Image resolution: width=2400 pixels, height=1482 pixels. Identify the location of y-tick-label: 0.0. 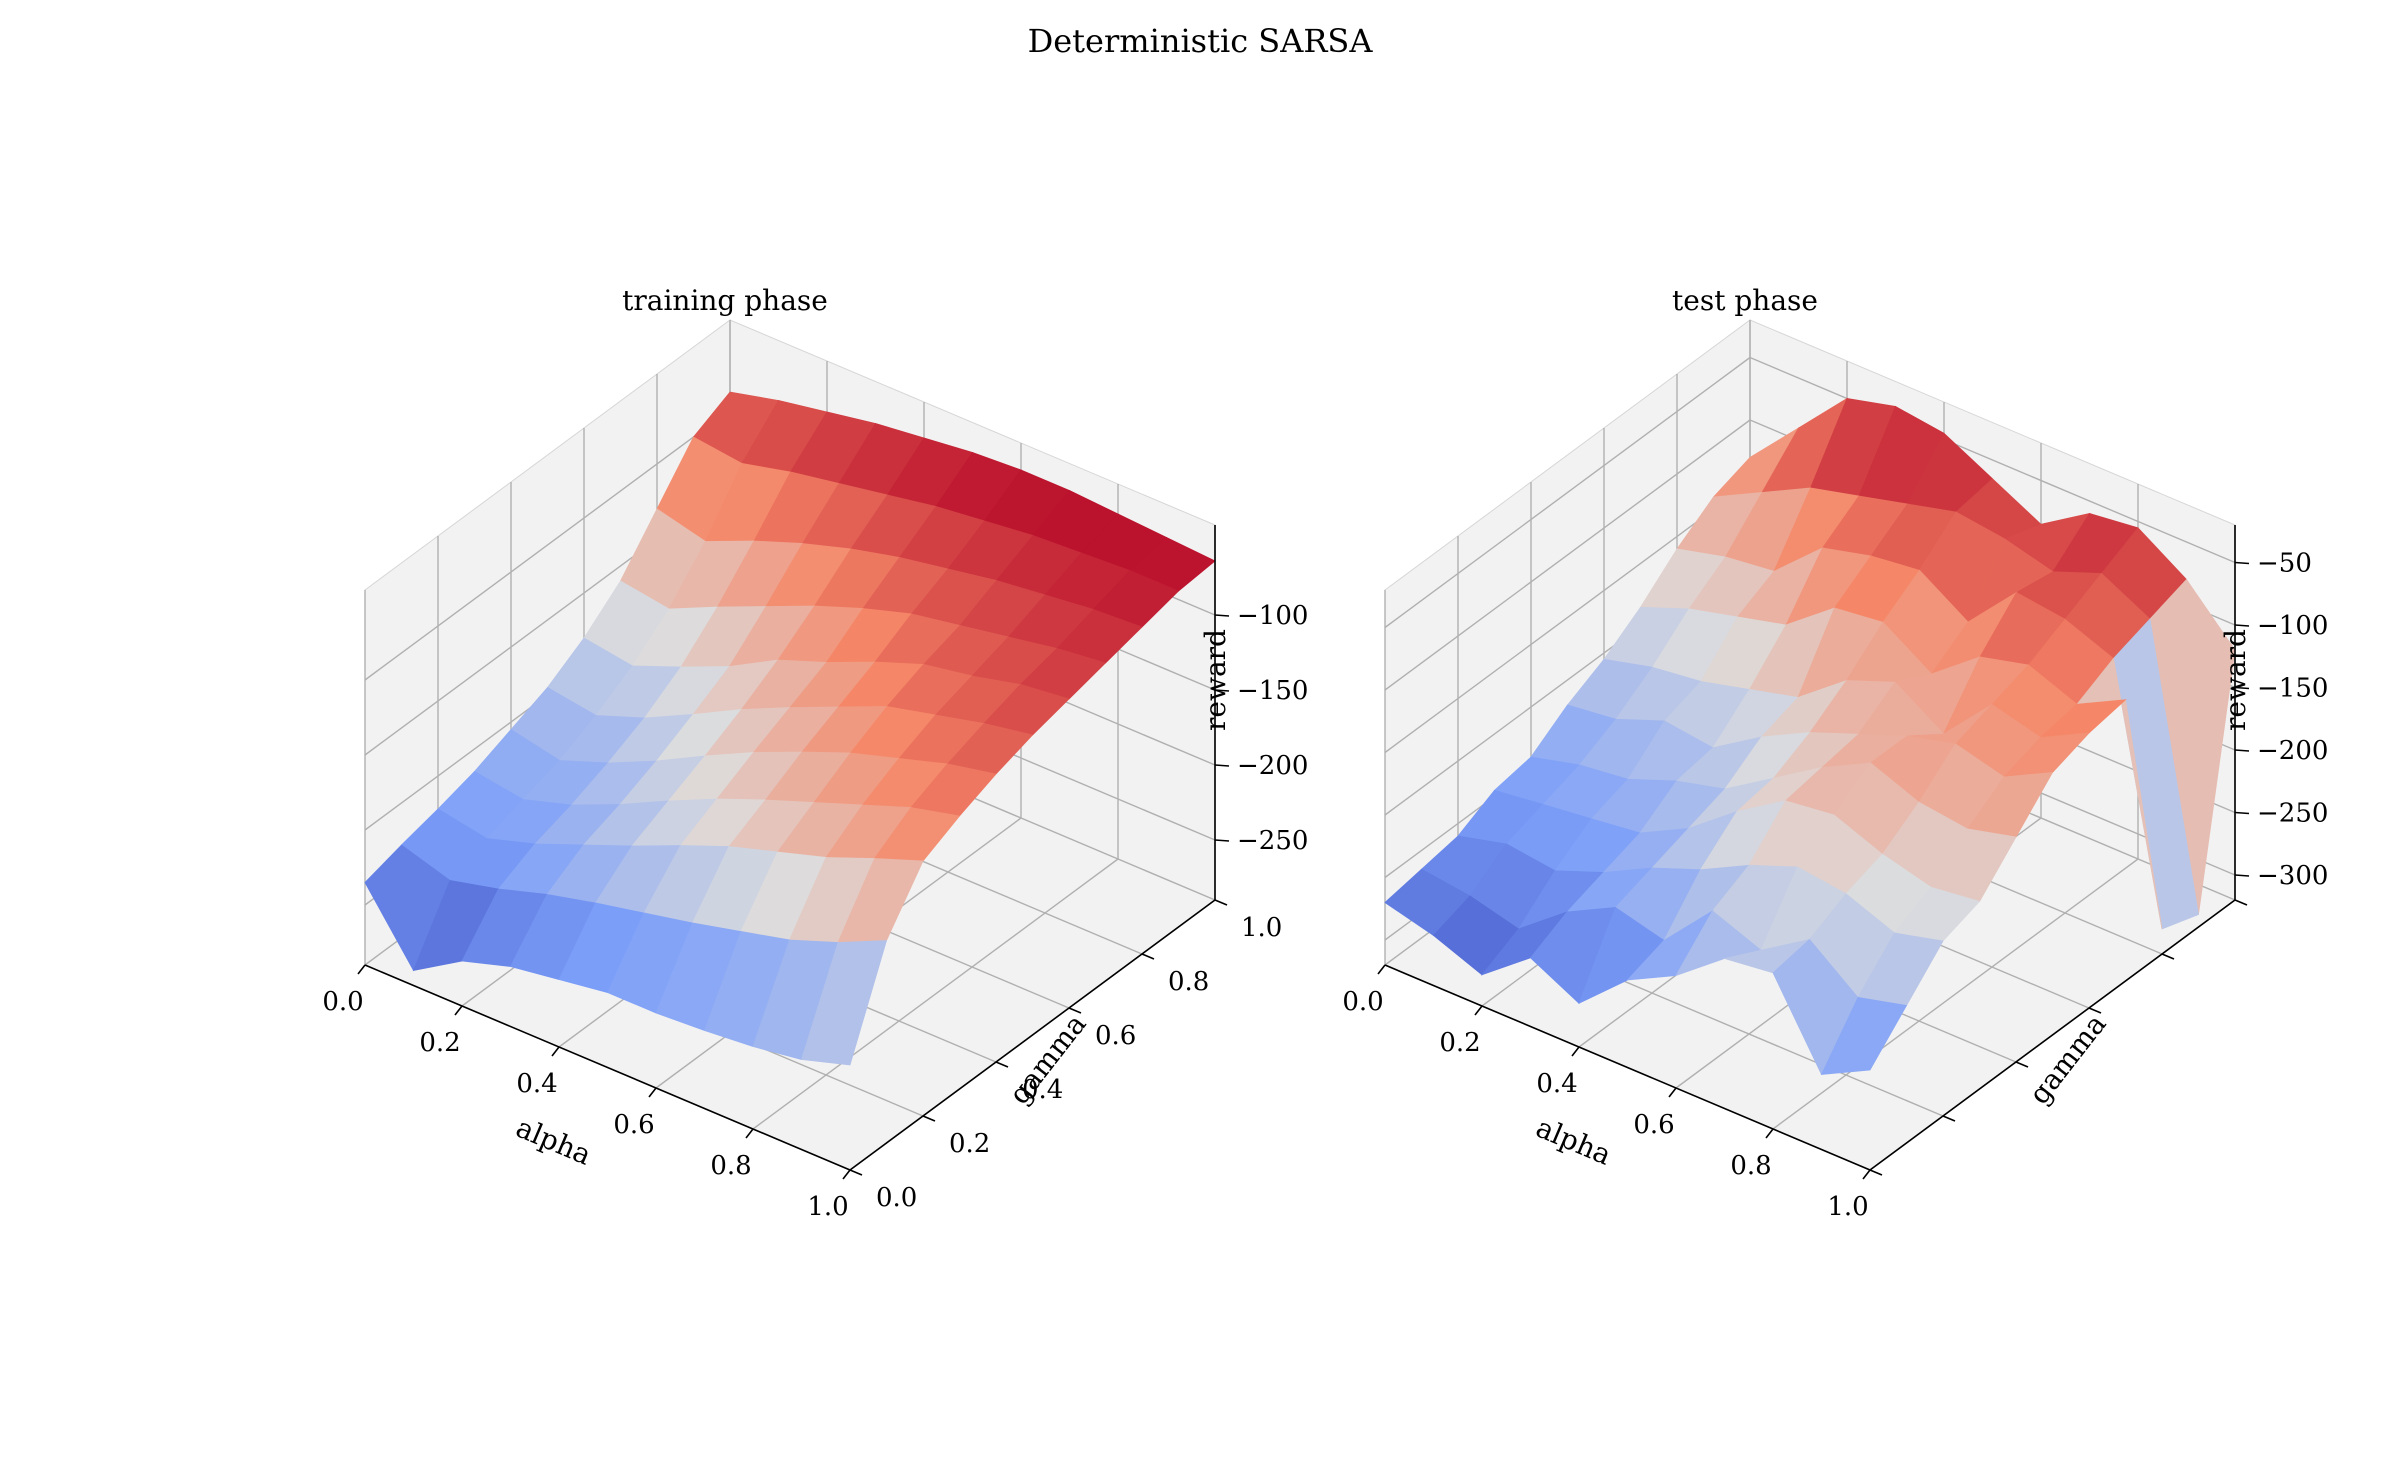
(896, 1198).